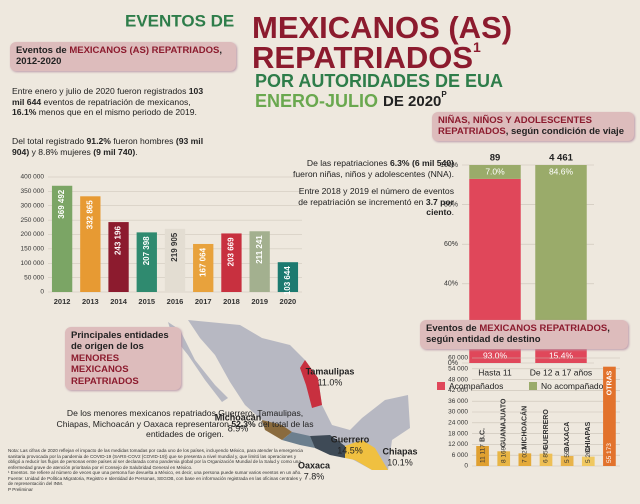 The image size is (640, 504). What do you see at coordinates (288, 301) in the screenshot?
I see `x-tick-label: 2020` at bounding box center [288, 301].